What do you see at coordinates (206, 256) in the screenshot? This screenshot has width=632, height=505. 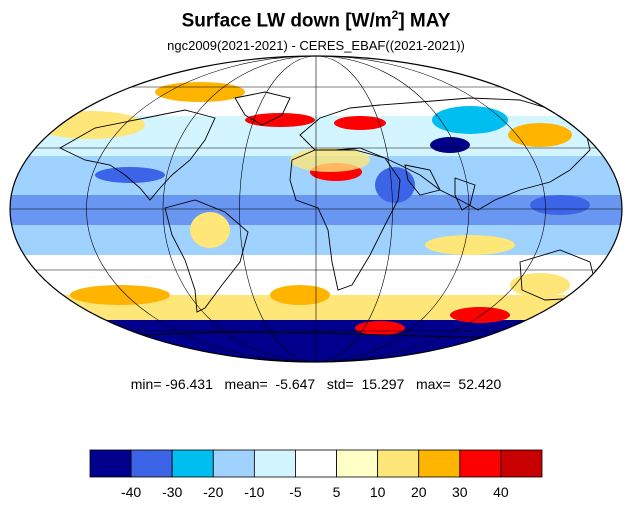 I see `coast-south-america` at bounding box center [206, 256].